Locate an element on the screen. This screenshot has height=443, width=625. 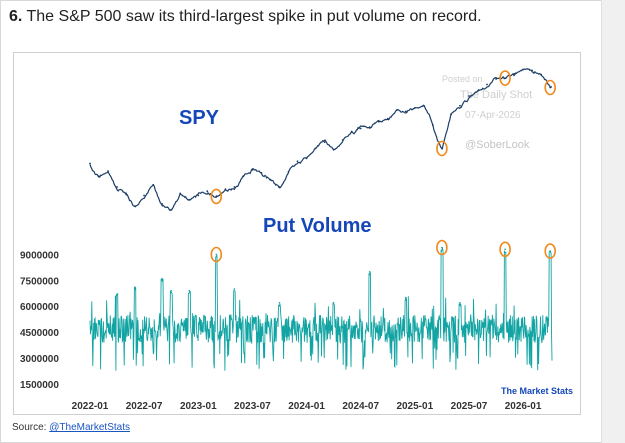
x-tick-label: 2022-01 is located at coordinates (90, 406).